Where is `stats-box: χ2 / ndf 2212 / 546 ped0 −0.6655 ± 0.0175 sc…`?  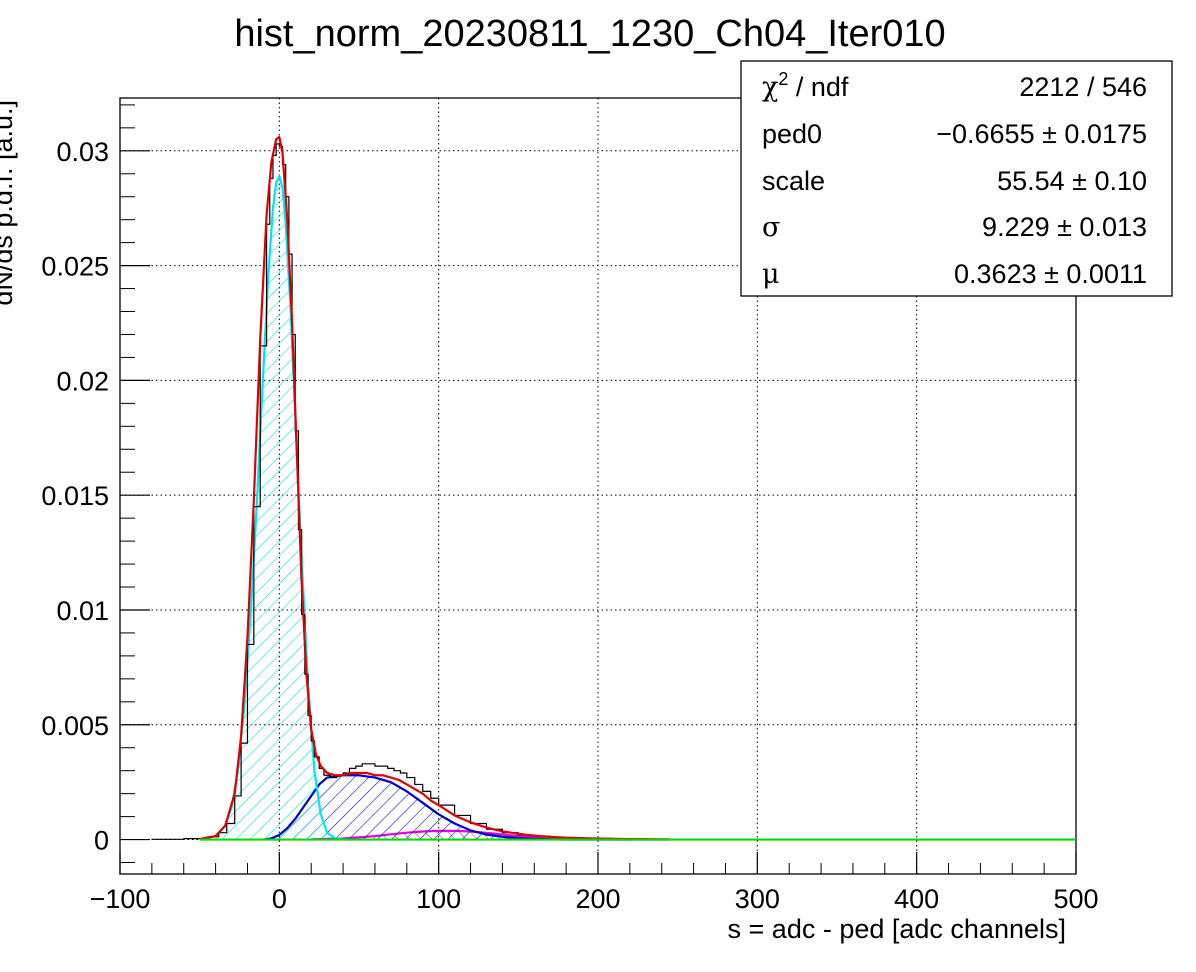
stats-box: χ2 / ndf 2212 / 546 ped0 −0.6655 ± 0.0175 sc… is located at coordinates (956, 178).